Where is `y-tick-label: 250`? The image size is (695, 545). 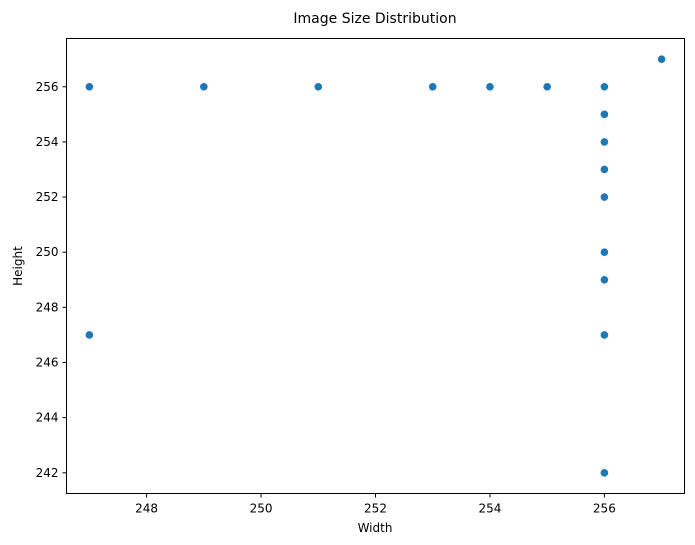
y-tick-label: 250 is located at coordinates (47, 252).